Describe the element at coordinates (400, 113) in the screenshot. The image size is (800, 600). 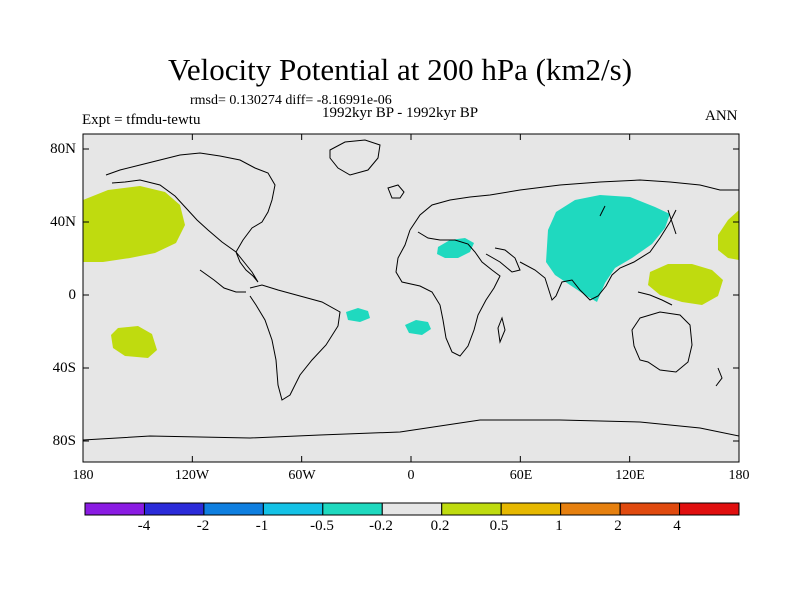
I see `period-label: 1992kyr BP - 1992kyr BP` at that location.